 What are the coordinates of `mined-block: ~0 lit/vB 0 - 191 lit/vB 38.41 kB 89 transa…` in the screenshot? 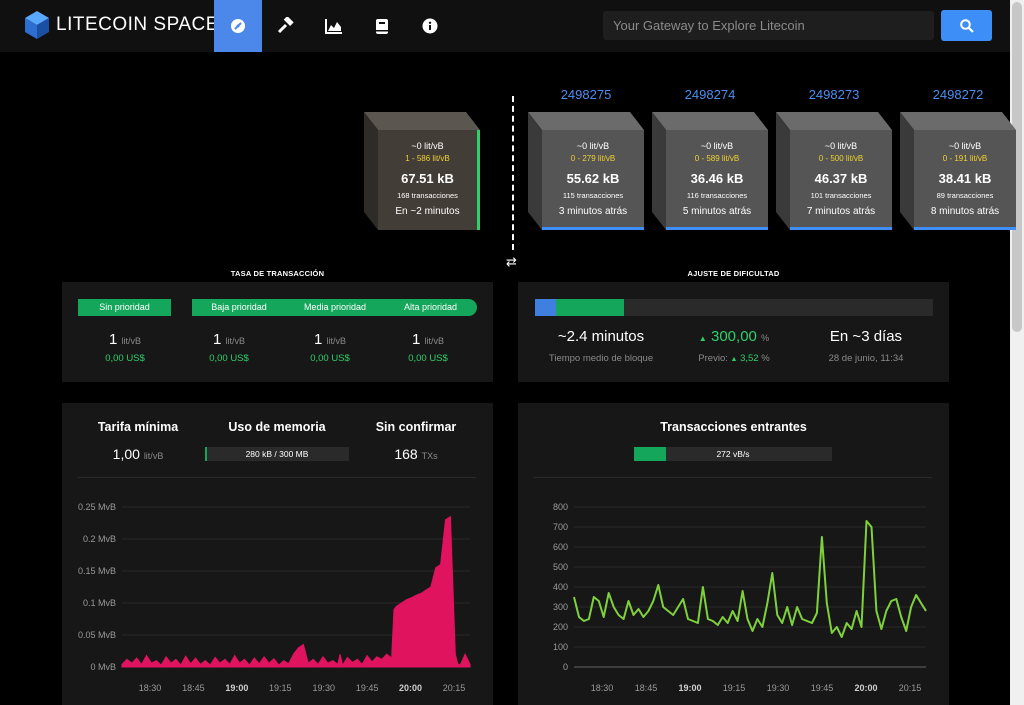 It's located at (958, 171).